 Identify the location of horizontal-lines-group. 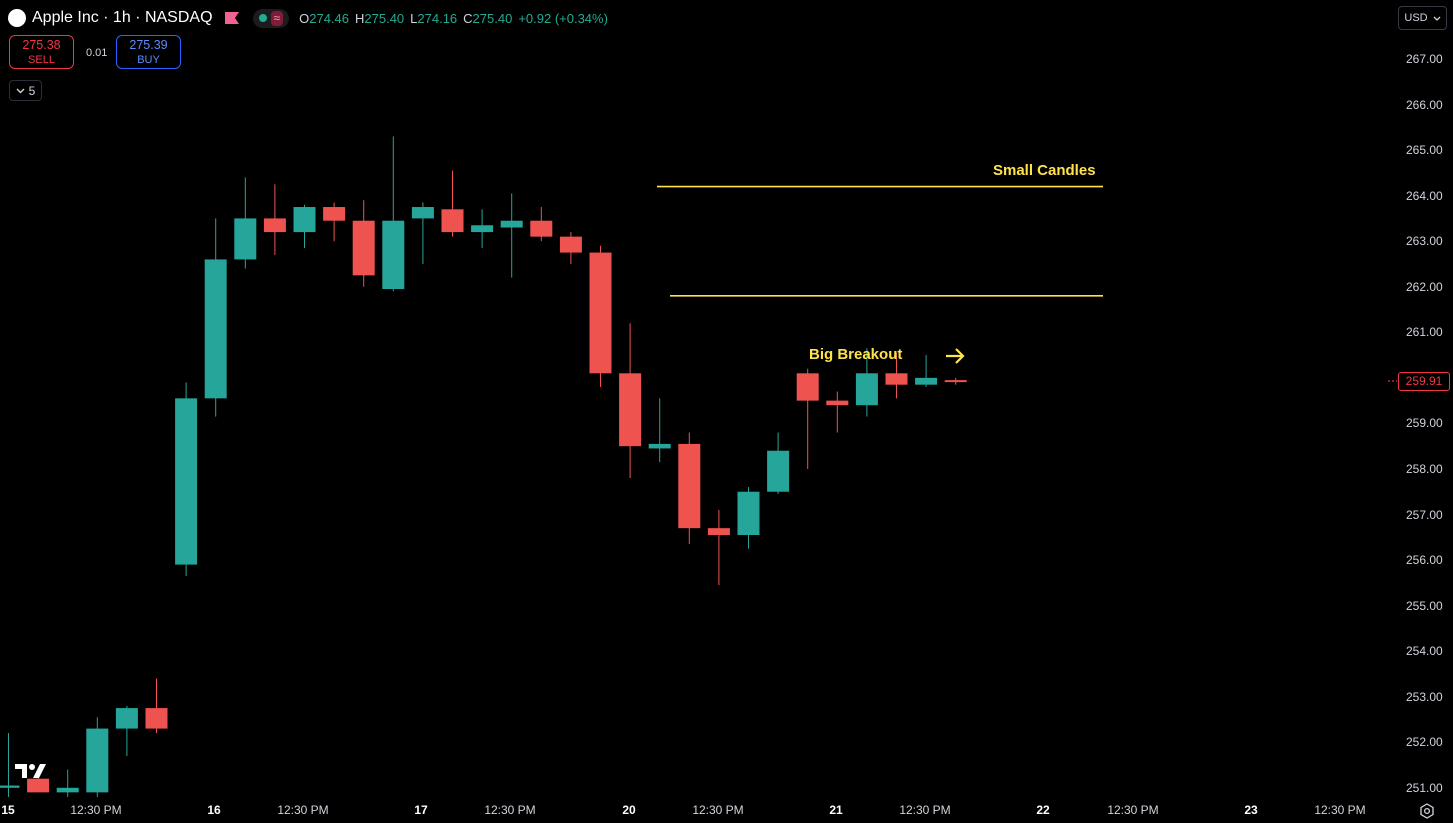
(880, 241).